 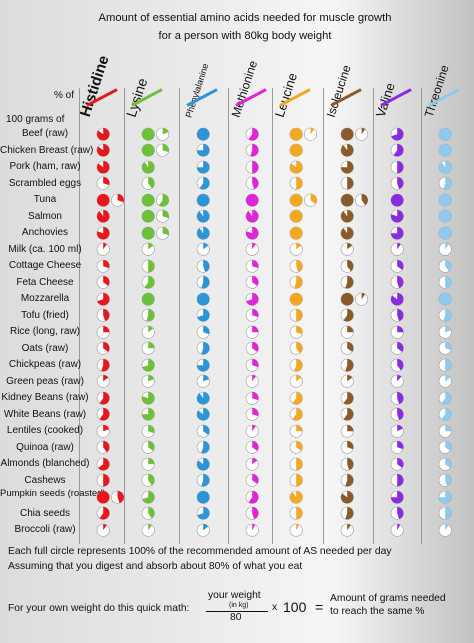 I want to click on food-label: Scrambled eggs, so click(x=45, y=183).